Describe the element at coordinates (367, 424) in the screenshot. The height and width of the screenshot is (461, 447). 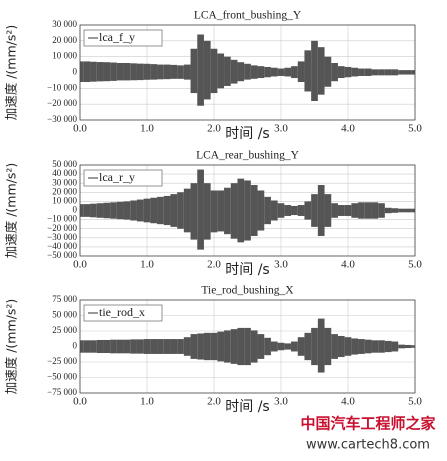
I see `watermark-brand: 中国汽车工程师之家` at that location.